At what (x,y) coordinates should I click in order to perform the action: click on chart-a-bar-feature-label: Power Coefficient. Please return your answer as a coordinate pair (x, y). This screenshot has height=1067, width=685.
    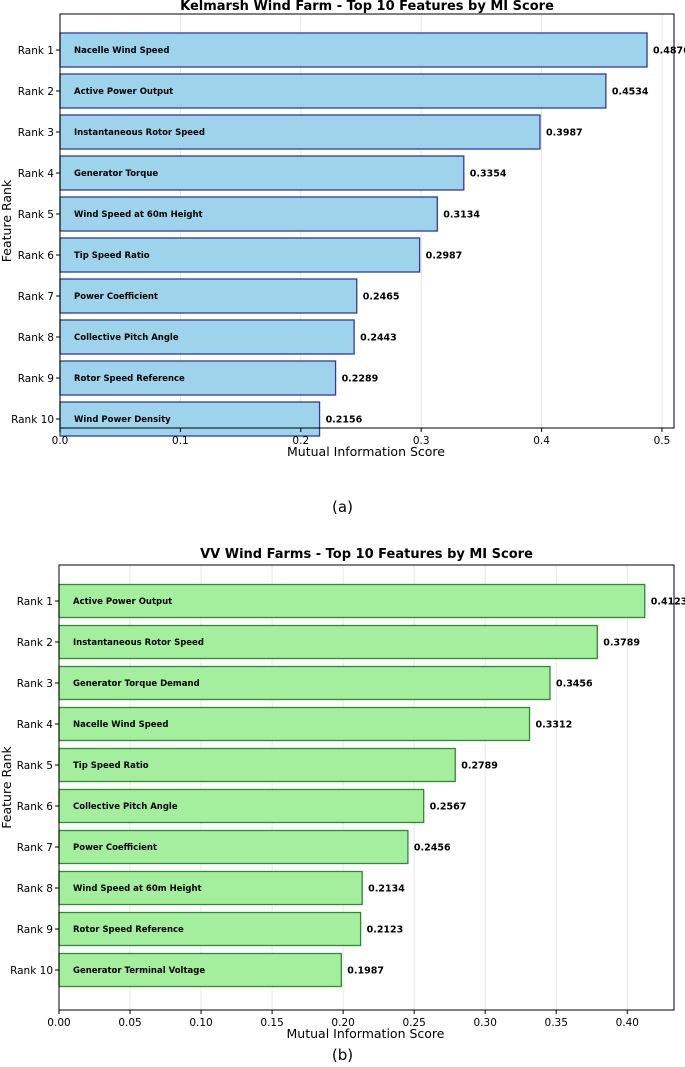
    Looking at the image, I should click on (116, 297).